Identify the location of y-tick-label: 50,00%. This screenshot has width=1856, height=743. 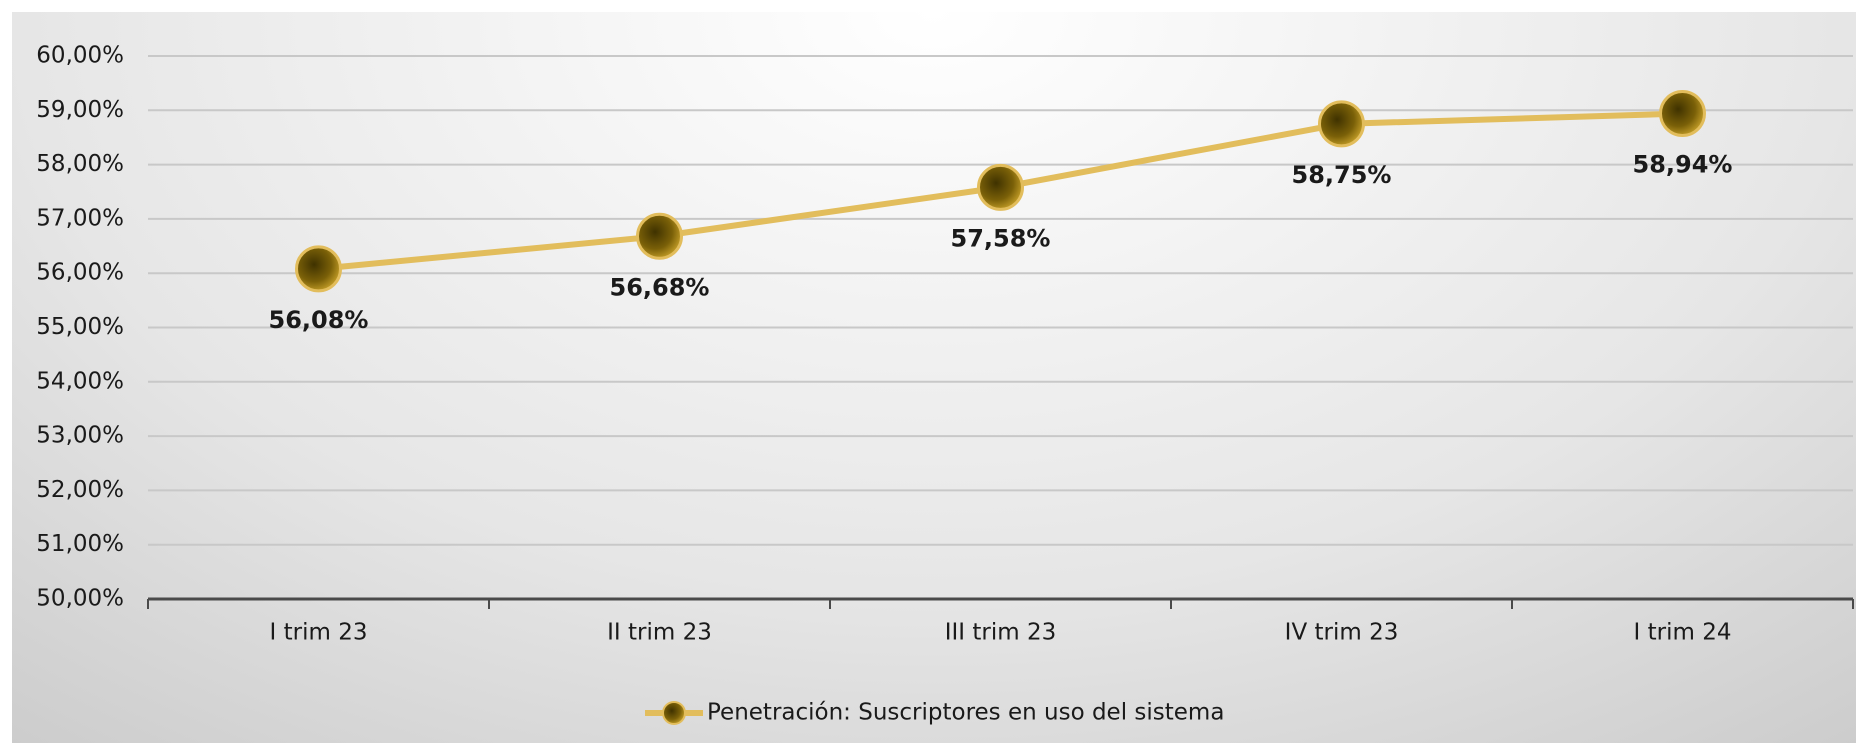
(80, 599).